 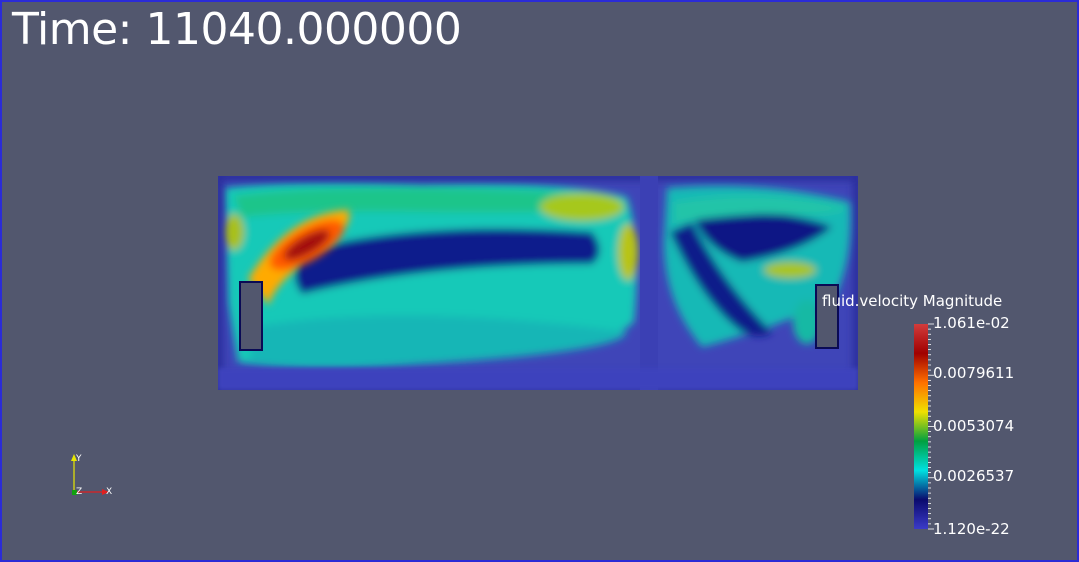 What do you see at coordinates (237, 29) in the screenshot?
I see `time-annotation: Time: 11040.000000` at bounding box center [237, 29].